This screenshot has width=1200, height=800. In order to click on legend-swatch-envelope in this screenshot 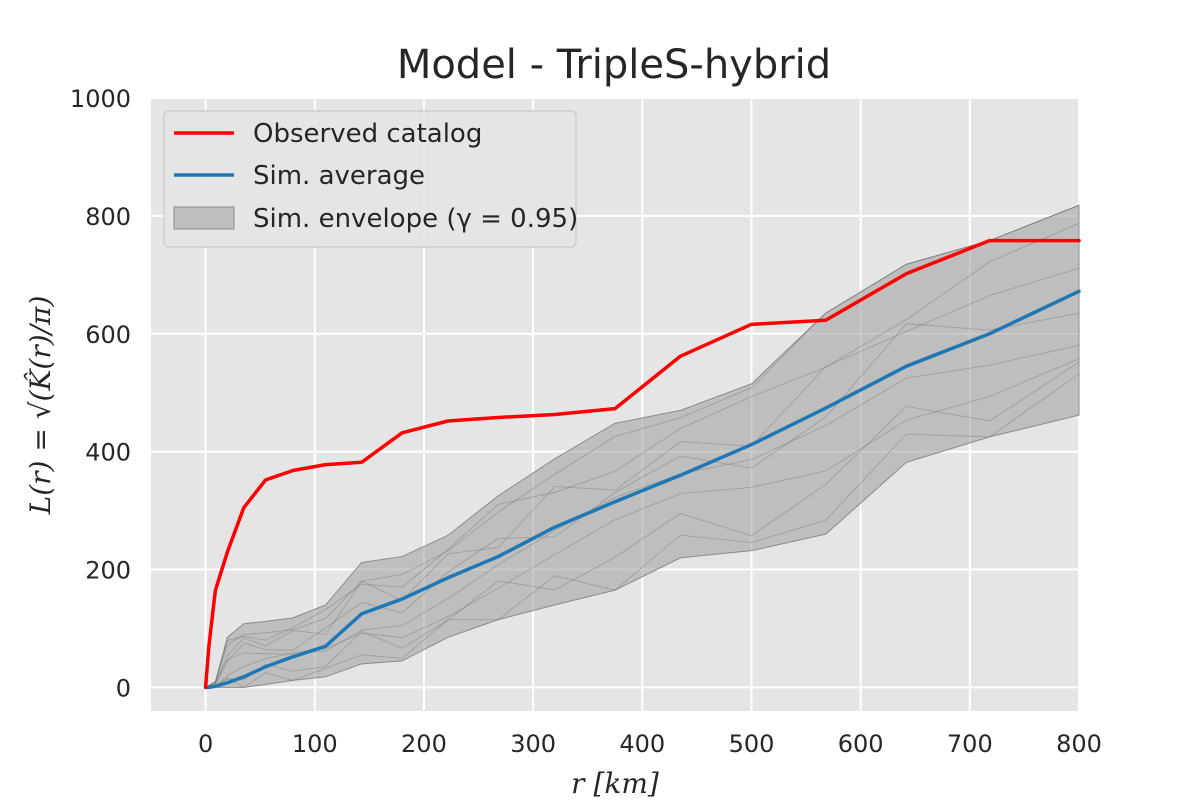, I will do `click(204, 218)`.